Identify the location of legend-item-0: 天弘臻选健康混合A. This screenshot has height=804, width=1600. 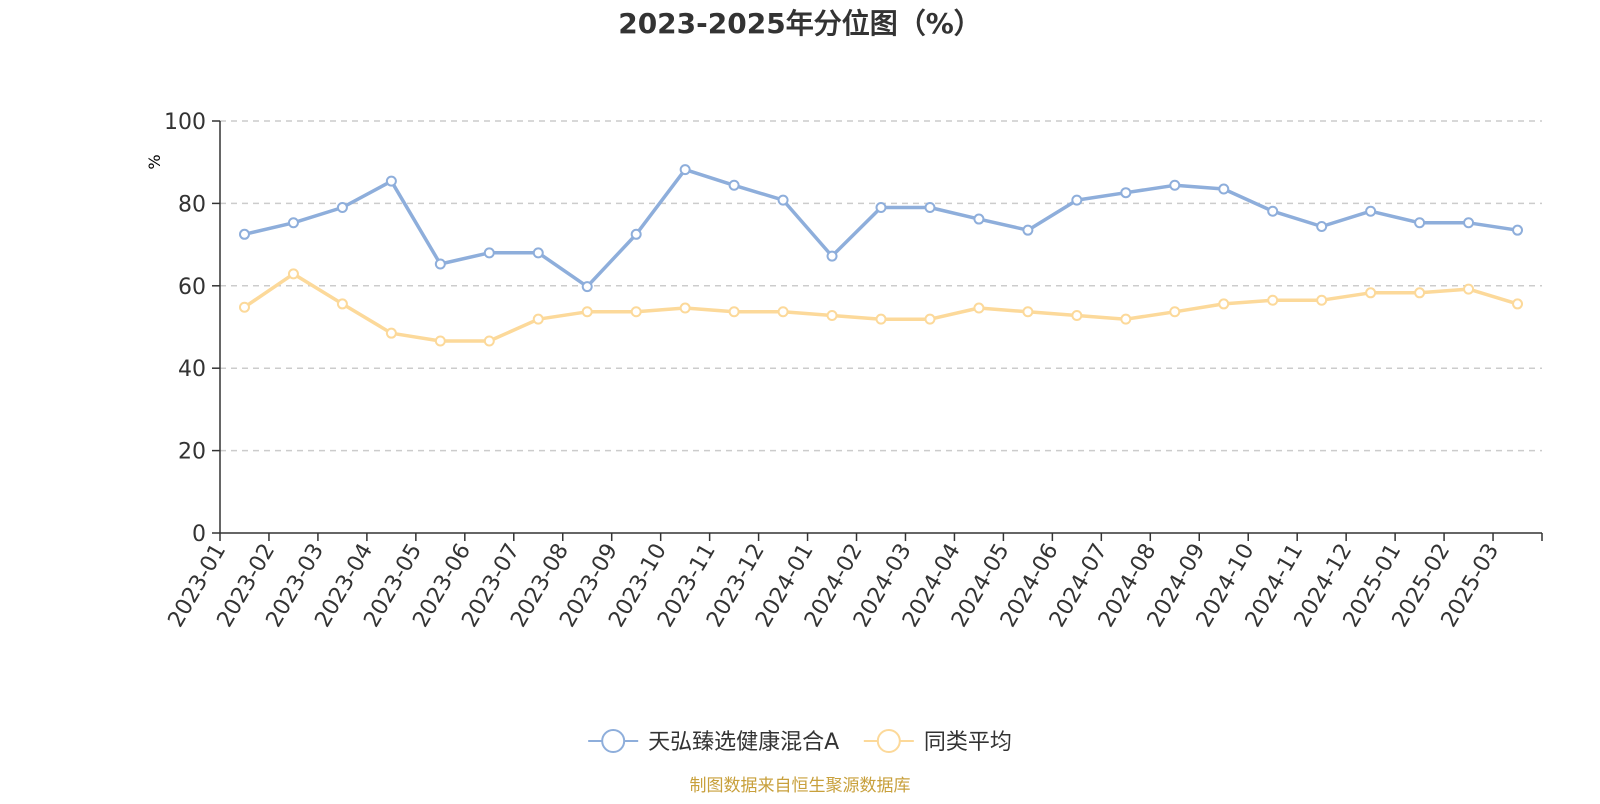
(713, 742).